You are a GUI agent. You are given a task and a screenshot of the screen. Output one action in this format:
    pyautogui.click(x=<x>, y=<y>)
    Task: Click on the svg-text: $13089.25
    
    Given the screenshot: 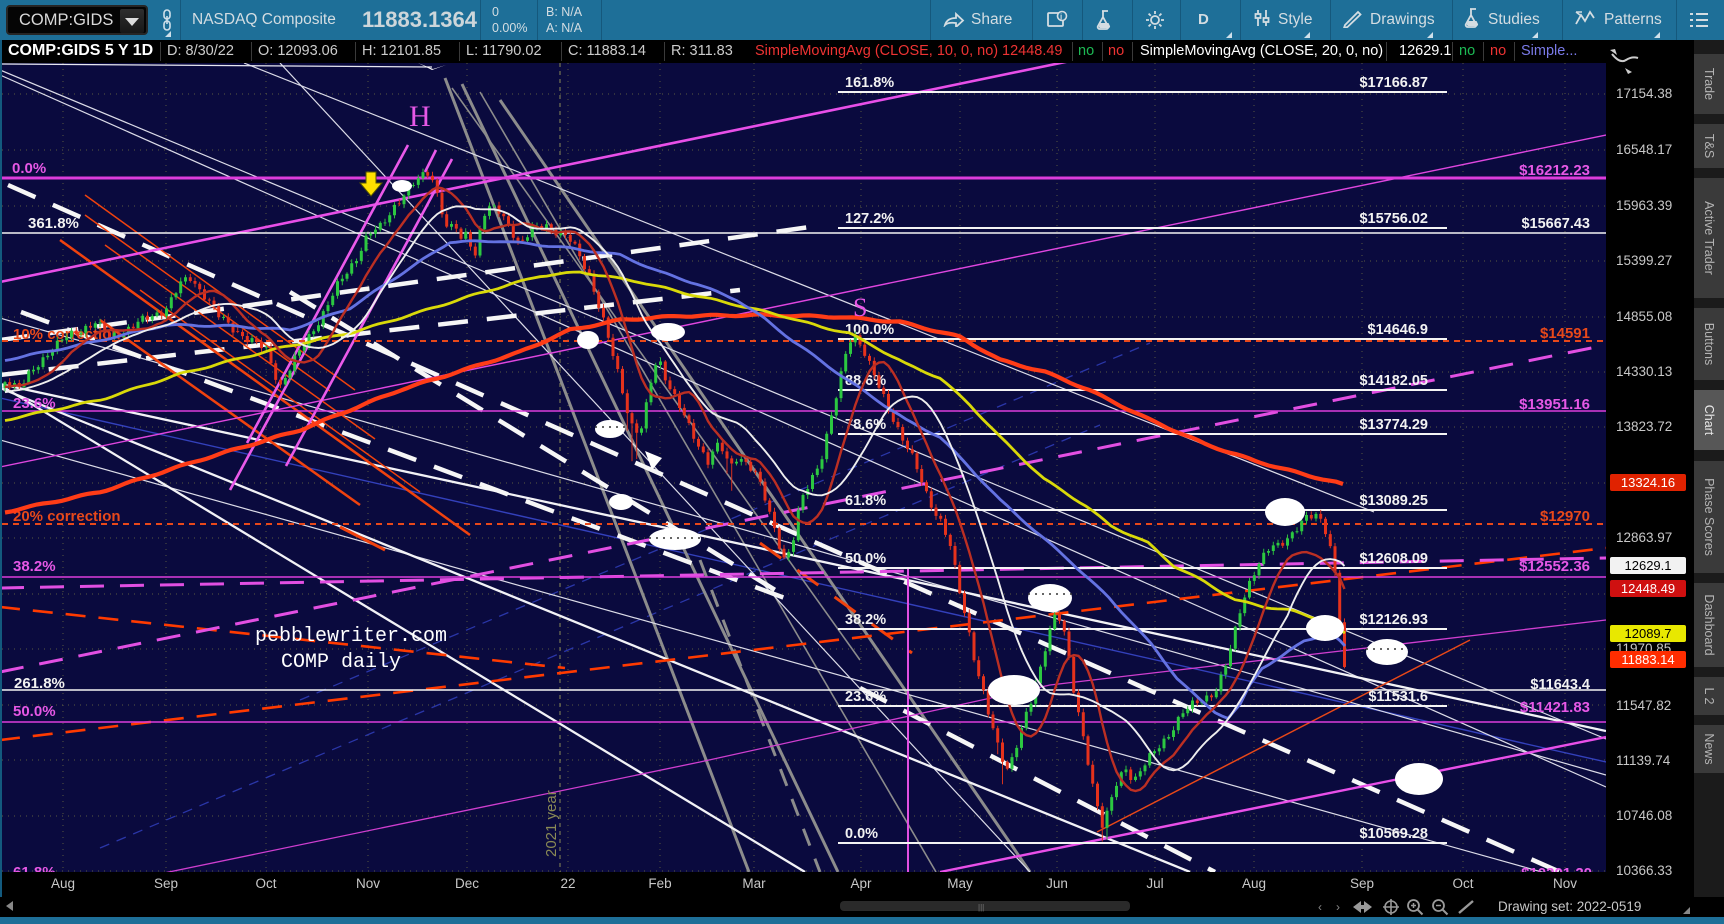 What is the action you would take?
    pyautogui.click(x=1393, y=501)
    